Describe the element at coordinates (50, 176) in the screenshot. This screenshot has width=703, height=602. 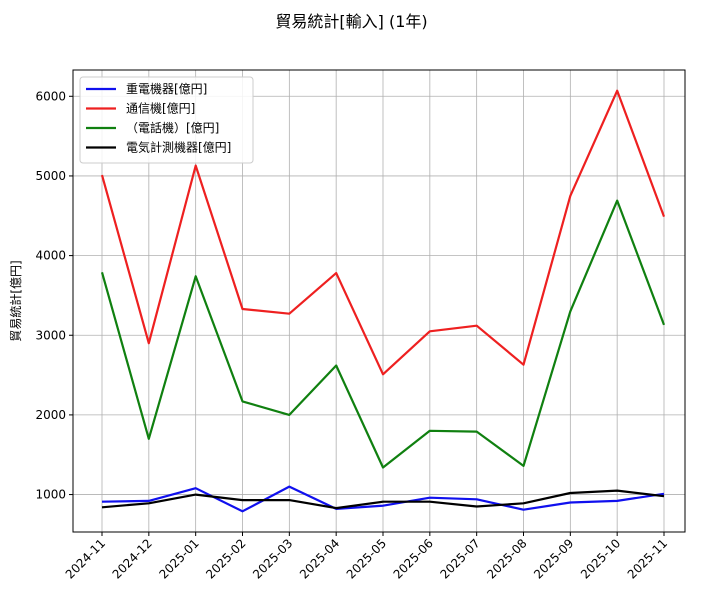
I see `y-tick-label: 5000` at that location.